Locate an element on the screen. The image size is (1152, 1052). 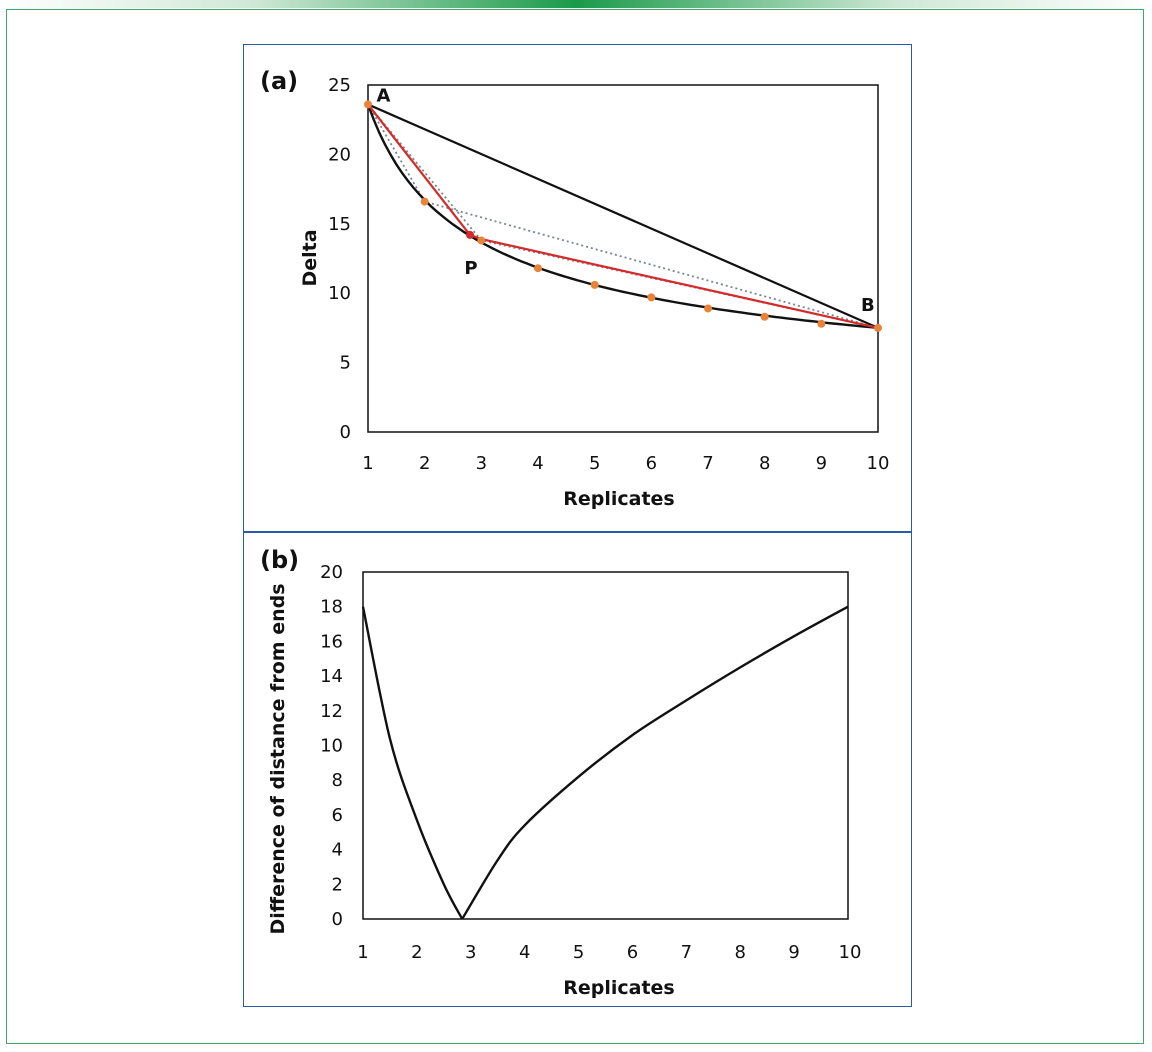
dotted-path is located at coordinates (623, 216).